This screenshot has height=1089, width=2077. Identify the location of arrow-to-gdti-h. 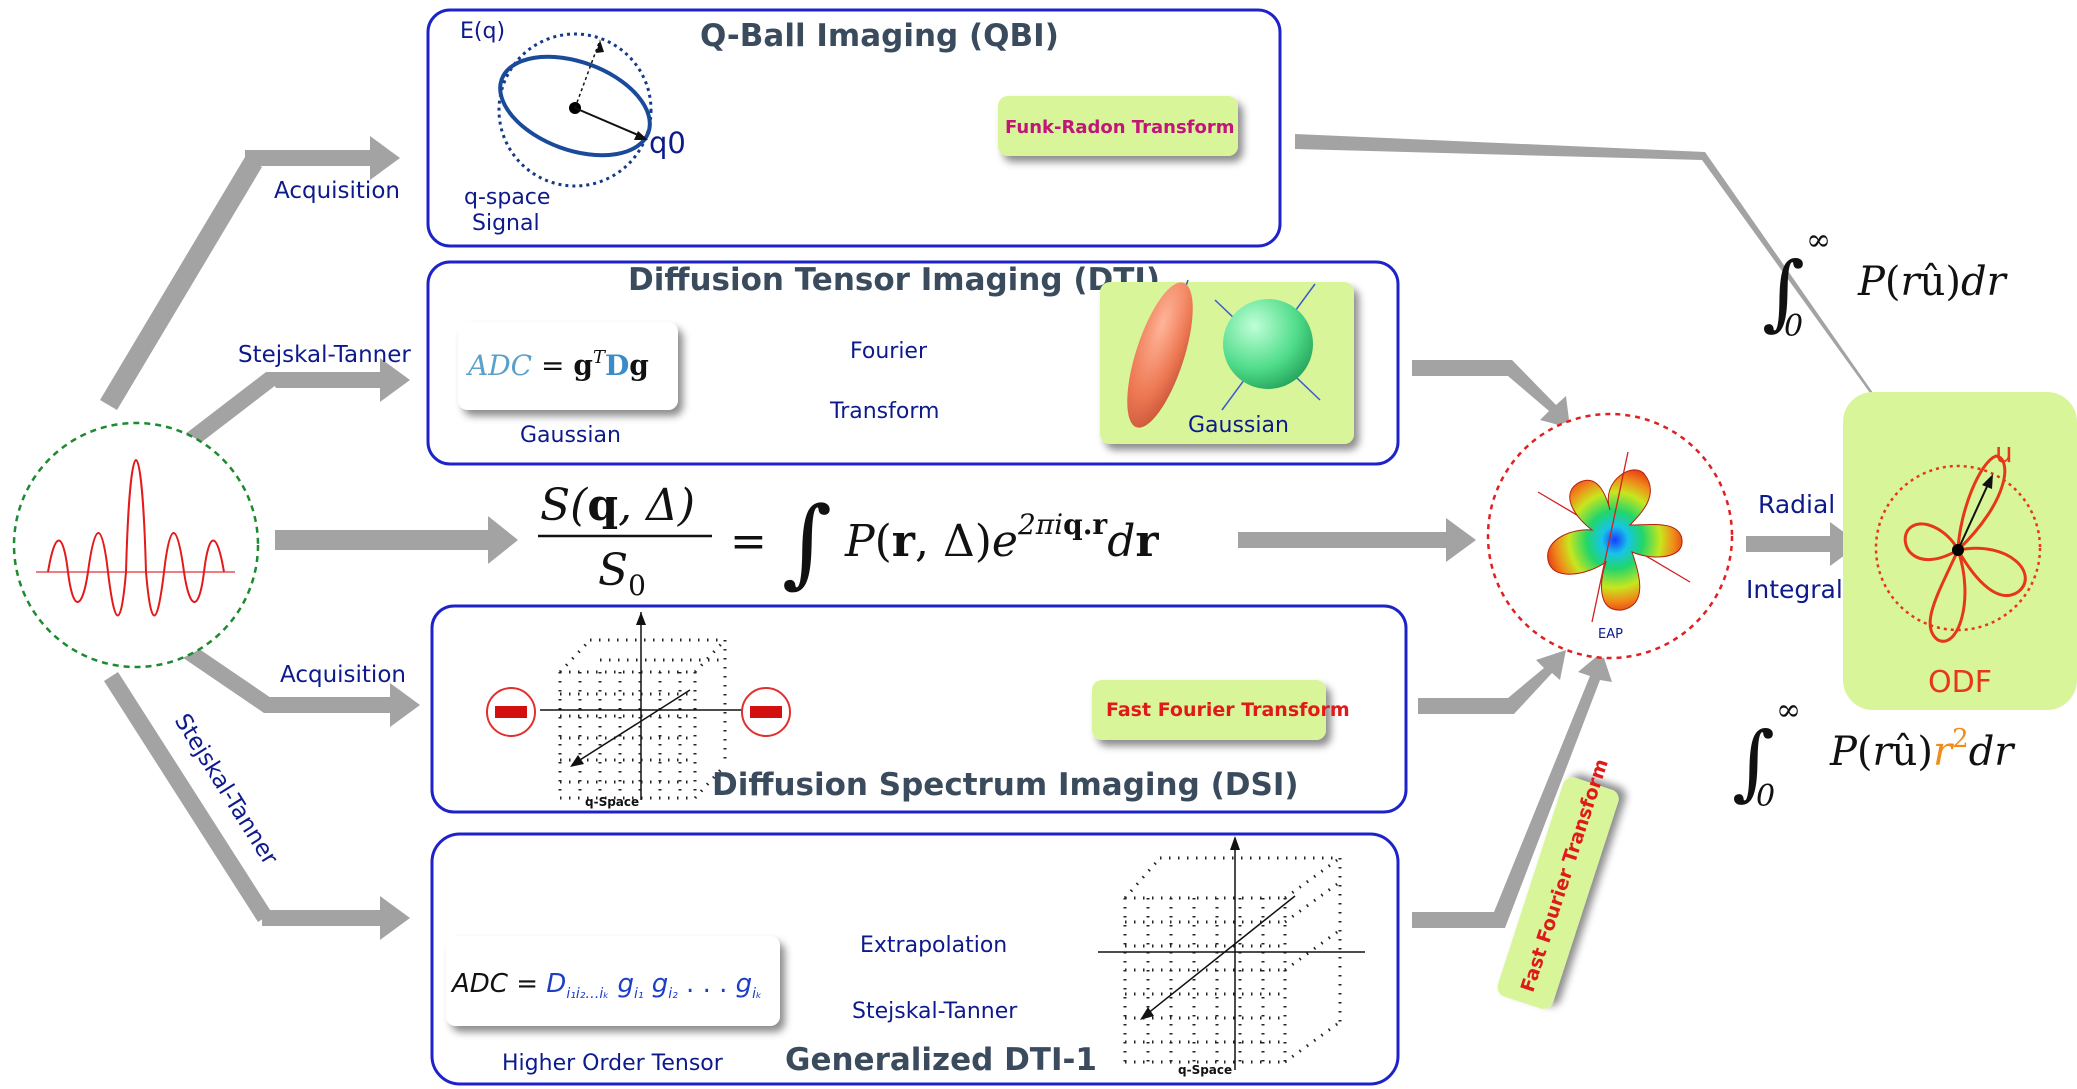
(336, 918).